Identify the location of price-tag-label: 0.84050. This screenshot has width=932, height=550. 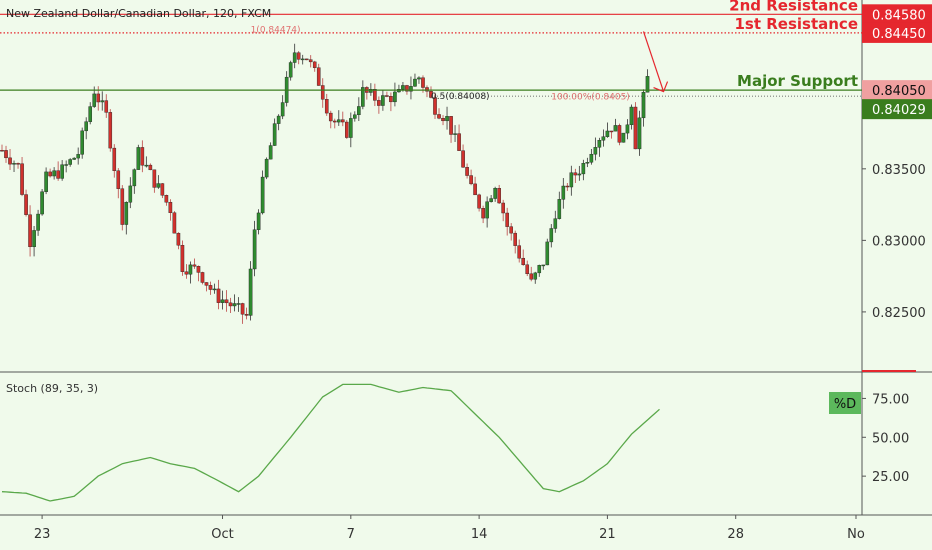
(899, 91).